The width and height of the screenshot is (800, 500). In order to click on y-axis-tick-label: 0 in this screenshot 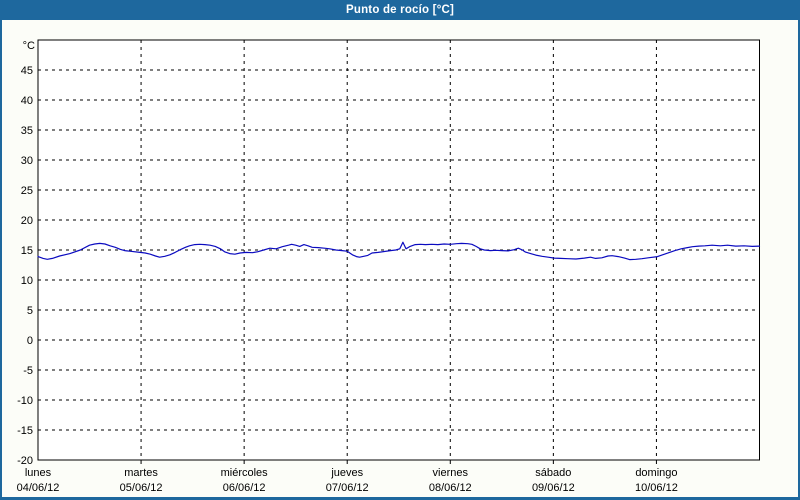, I will do `click(30, 341)`.